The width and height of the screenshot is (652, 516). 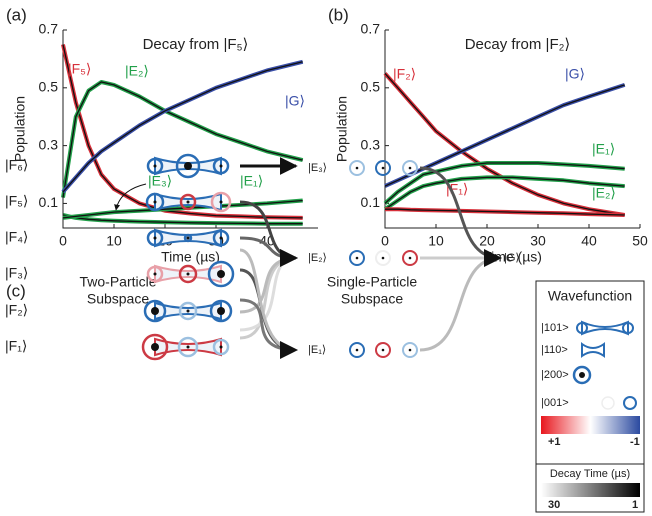 What do you see at coordinates (317, 168) in the screenshot?
I see `state-label: |E₃⟩` at bounding box center [317, 168].